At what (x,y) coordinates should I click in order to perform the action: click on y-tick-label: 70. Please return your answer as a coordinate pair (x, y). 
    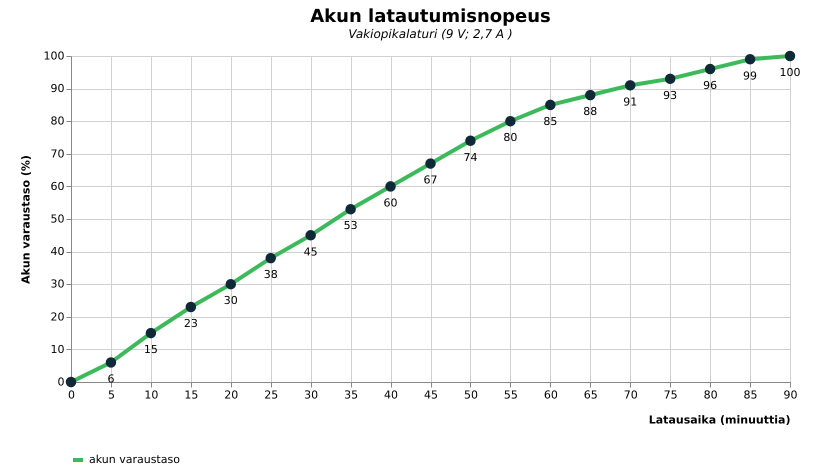
    Looking at the image, I should click on (57, 153).